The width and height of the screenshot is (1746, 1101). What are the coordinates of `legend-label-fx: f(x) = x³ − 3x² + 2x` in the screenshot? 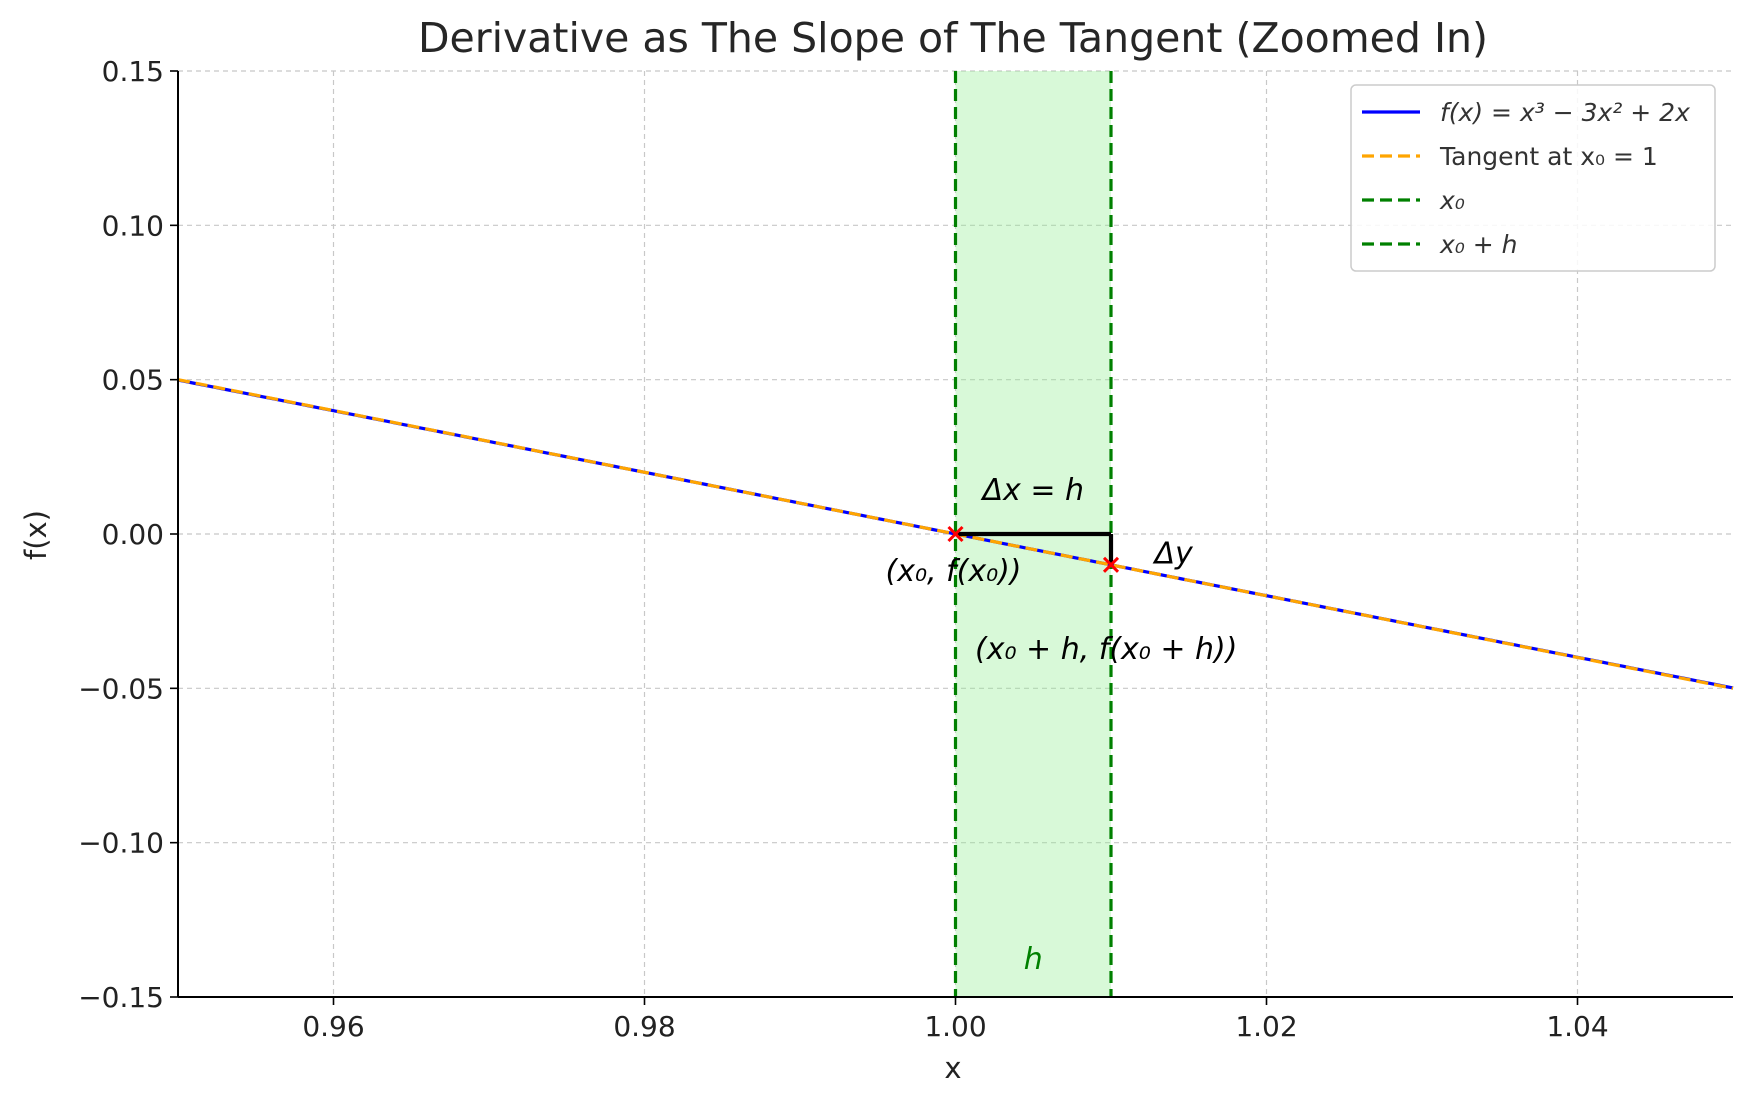 It's located at (1565, 112).